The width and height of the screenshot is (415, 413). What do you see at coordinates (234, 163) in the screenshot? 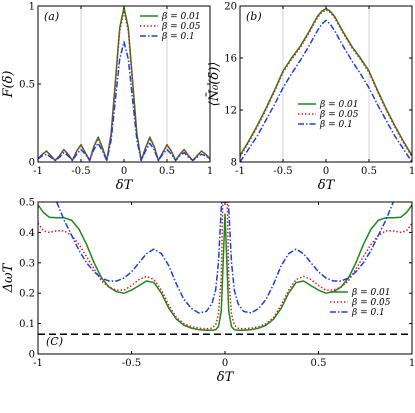
I see `y-tick-label: 8` at bounding box center [234, 163].